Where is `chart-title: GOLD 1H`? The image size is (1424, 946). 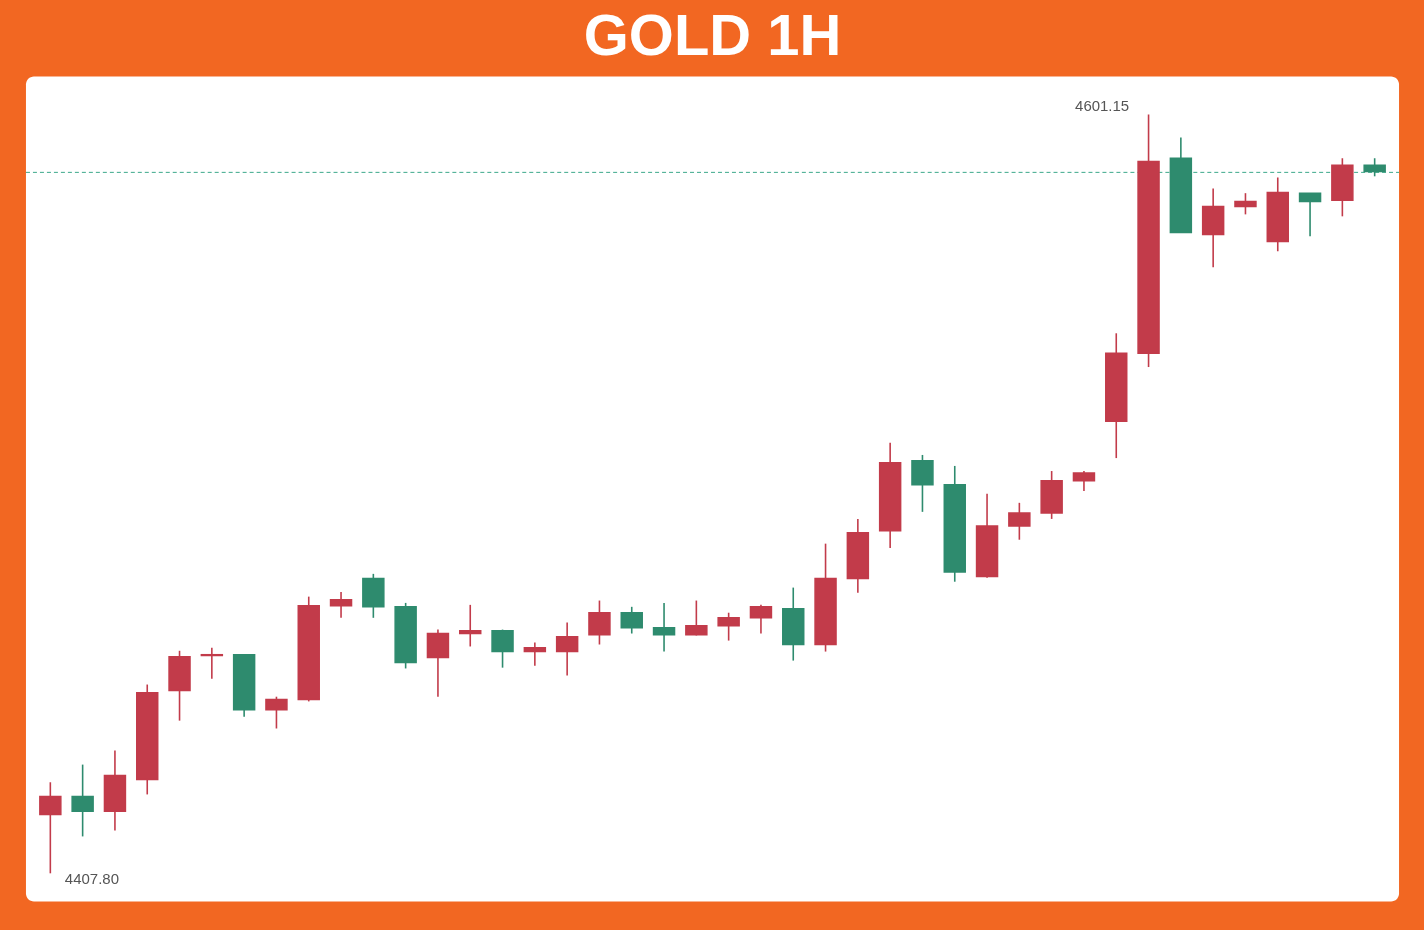 chart-title: GOLD 1H is located at coordinates (712, 34).